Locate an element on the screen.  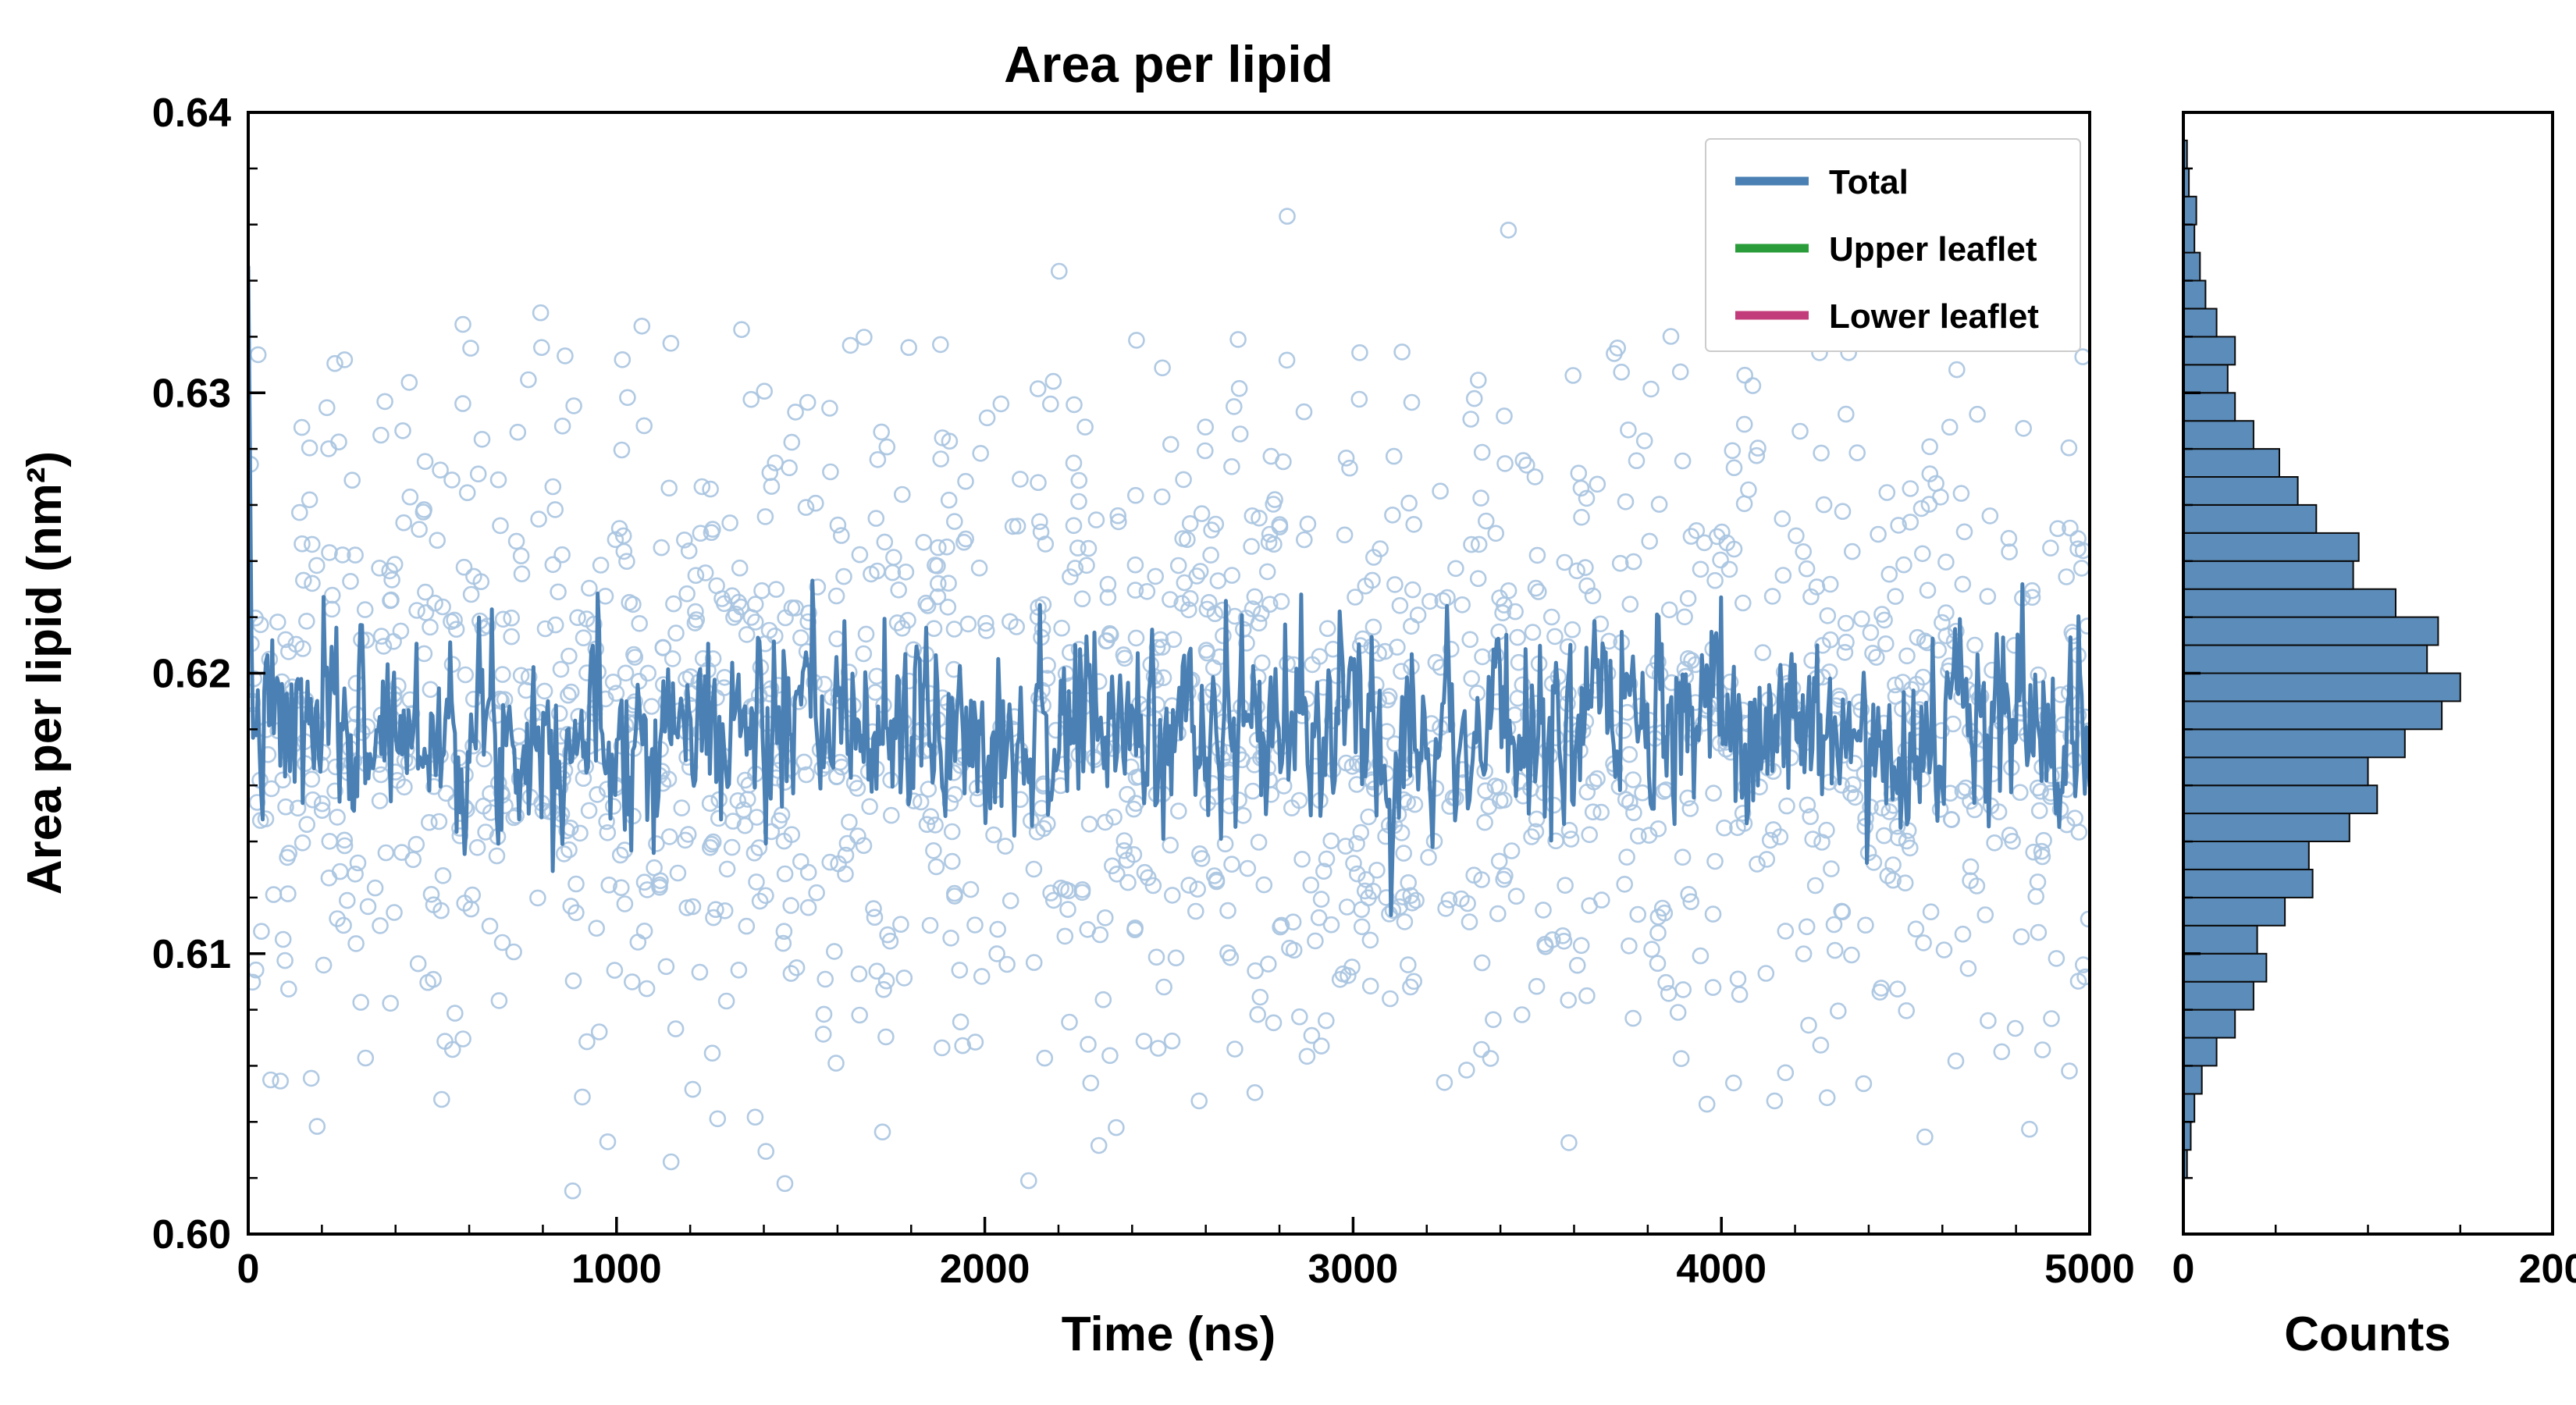
tick-label: 3000 is located at coordinates (1353, 1270).